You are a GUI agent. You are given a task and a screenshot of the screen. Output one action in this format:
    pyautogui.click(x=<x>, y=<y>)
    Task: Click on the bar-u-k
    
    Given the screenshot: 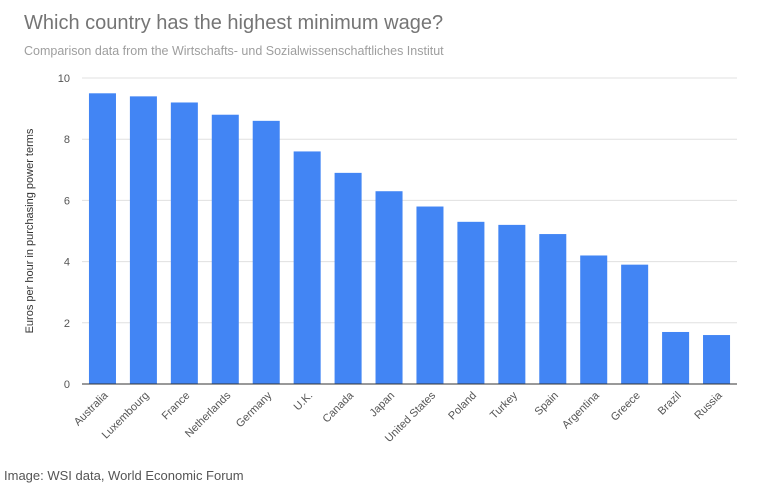 What is the action you would take?
    pyautogui.click(x=307, y=267)
    